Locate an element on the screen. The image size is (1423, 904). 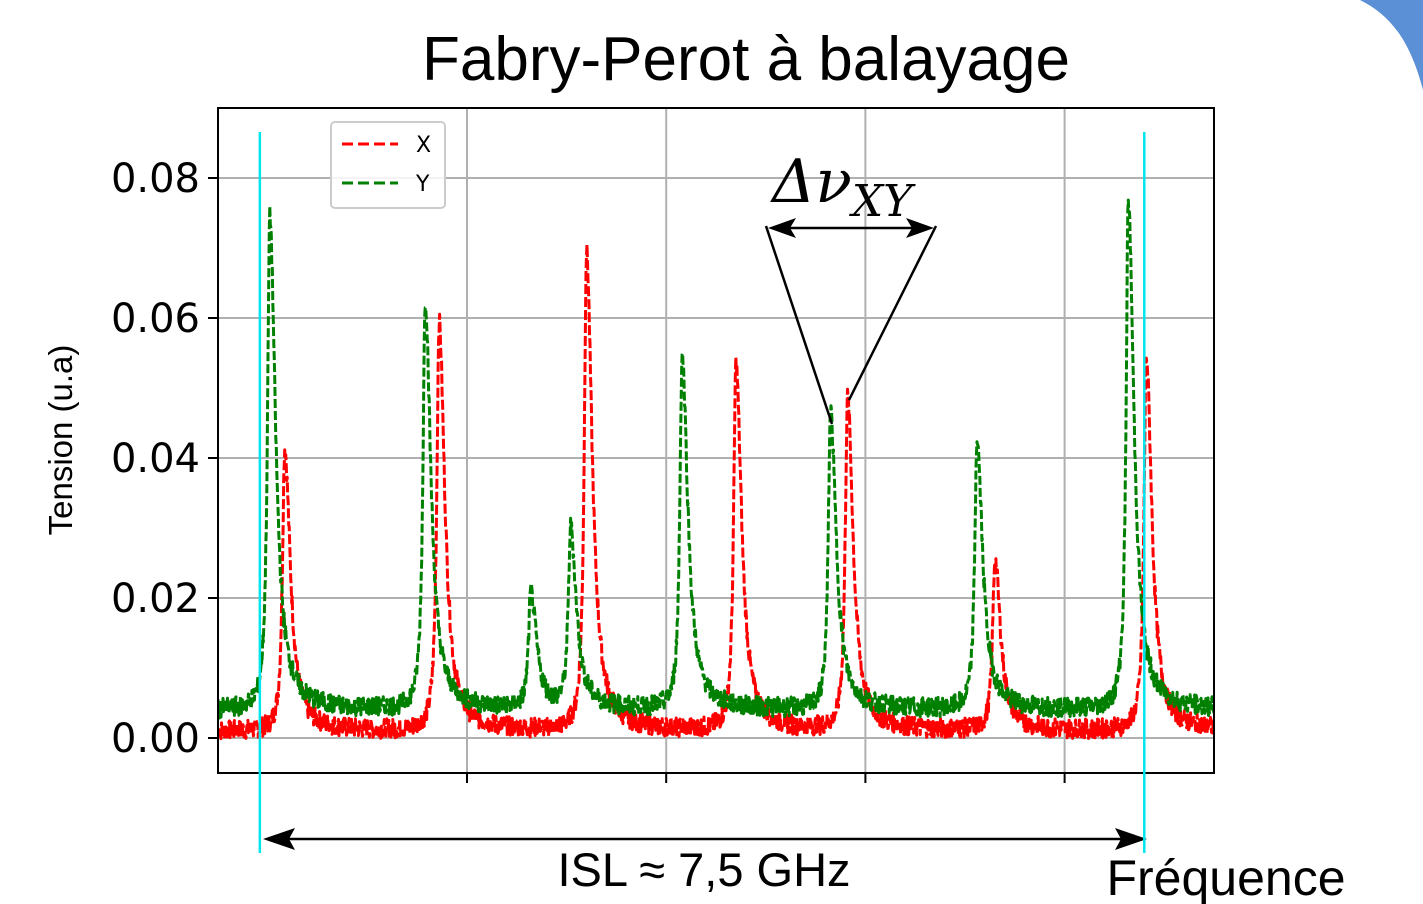
y-tick-label: 0.02 is located at coordinates (155, 599).